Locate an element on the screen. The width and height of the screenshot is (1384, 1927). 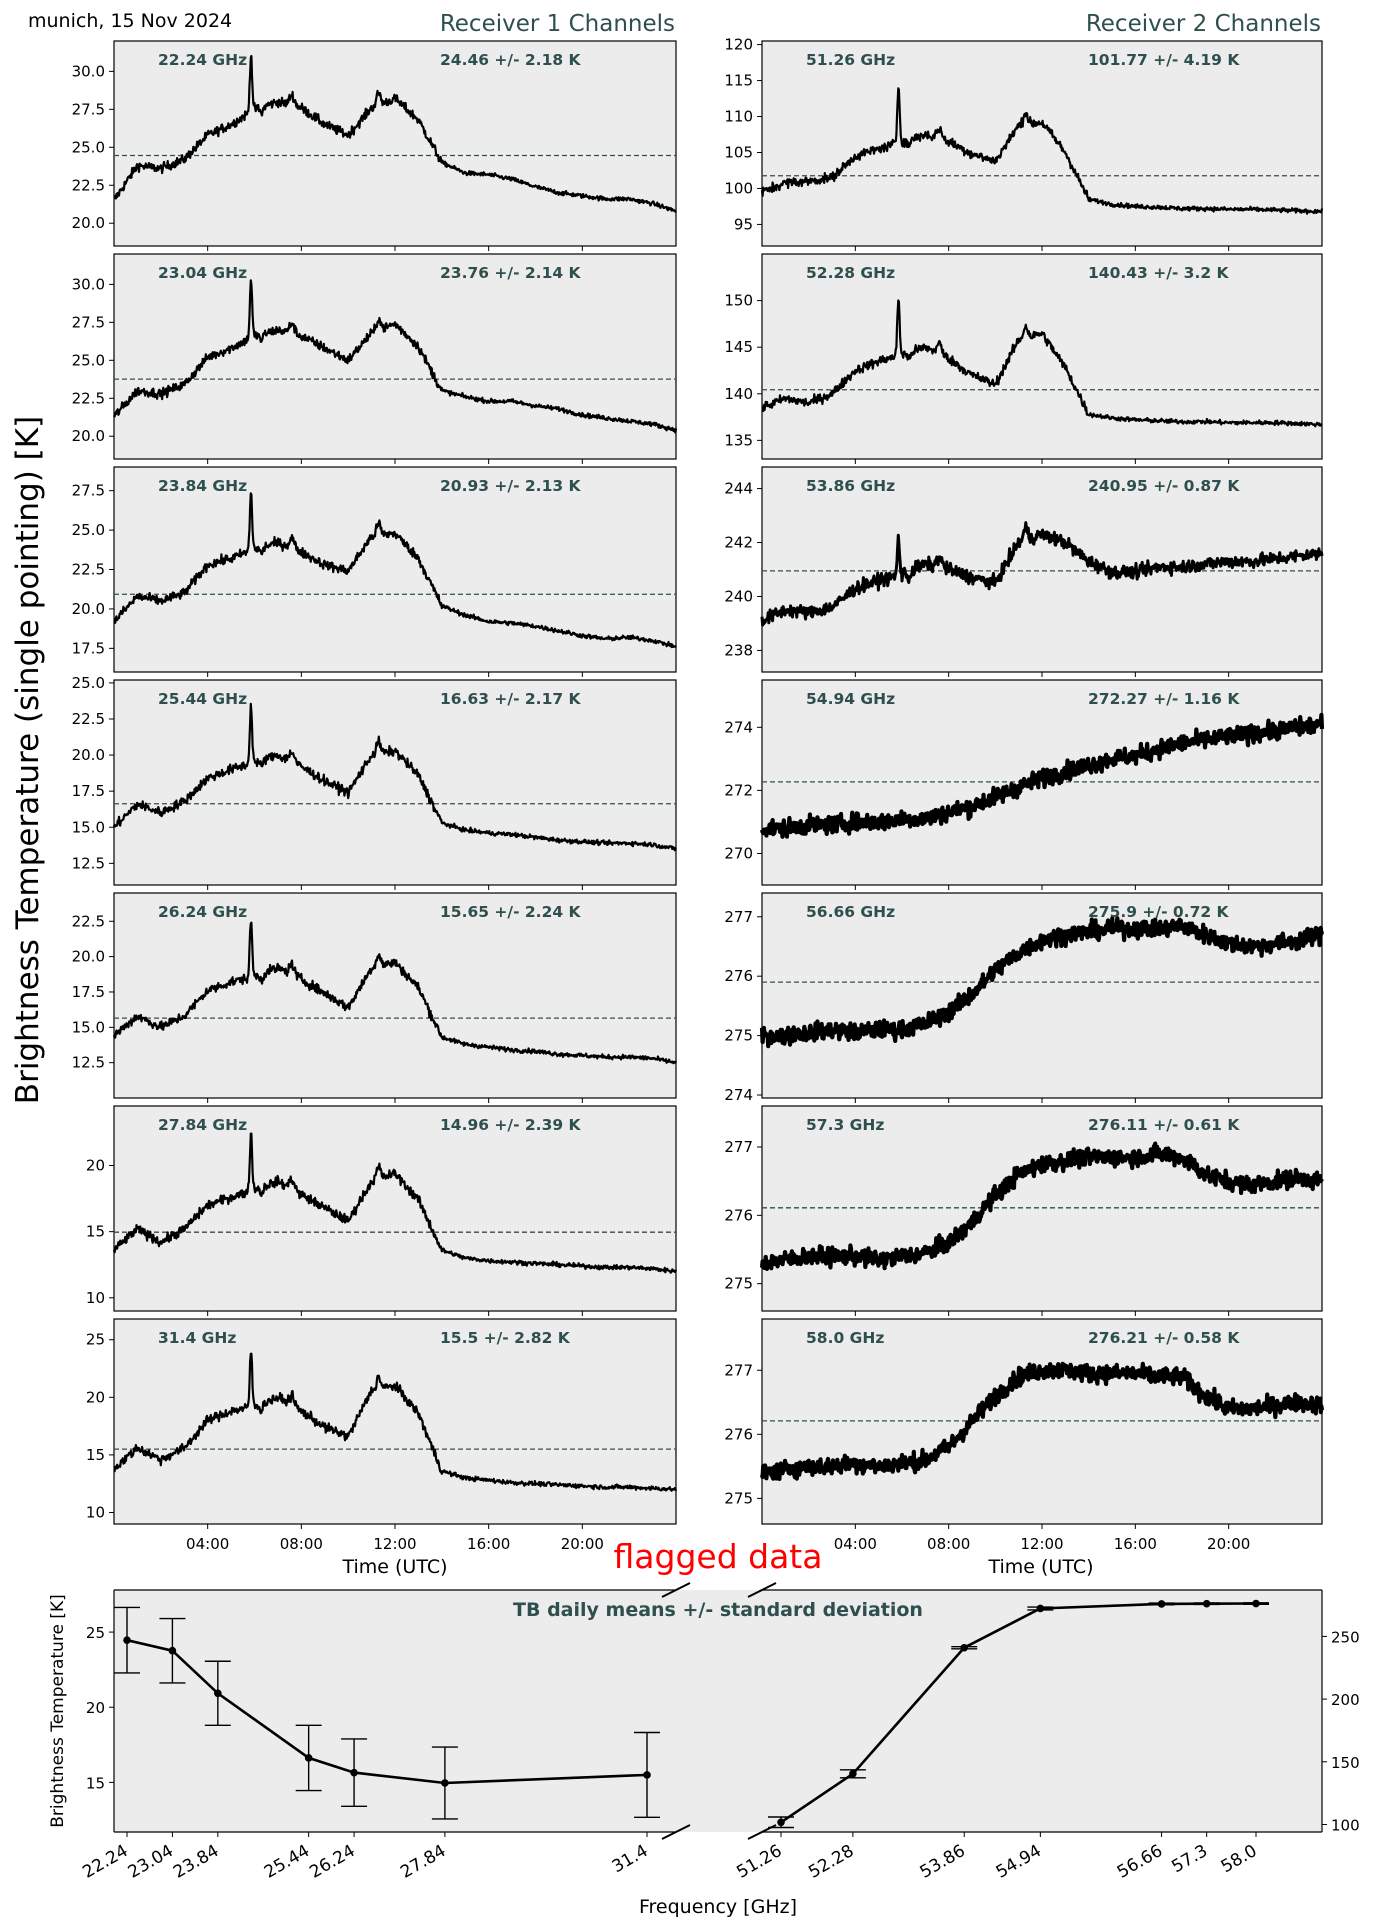
channel-frequency-label: 26.24 GHz is located at coordinates (202, 912).